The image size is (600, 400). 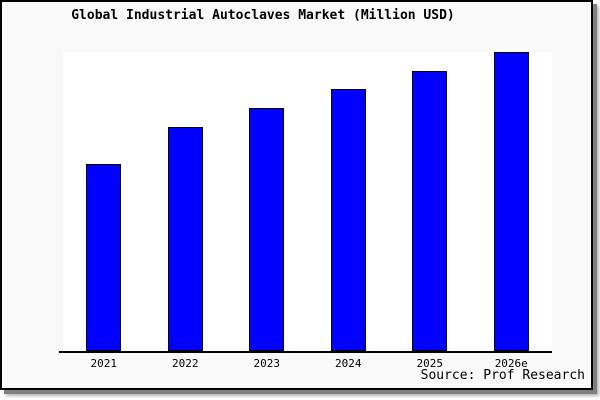 I want to click on x-tick-label-2022: 2022, so click(x=185, y=363).